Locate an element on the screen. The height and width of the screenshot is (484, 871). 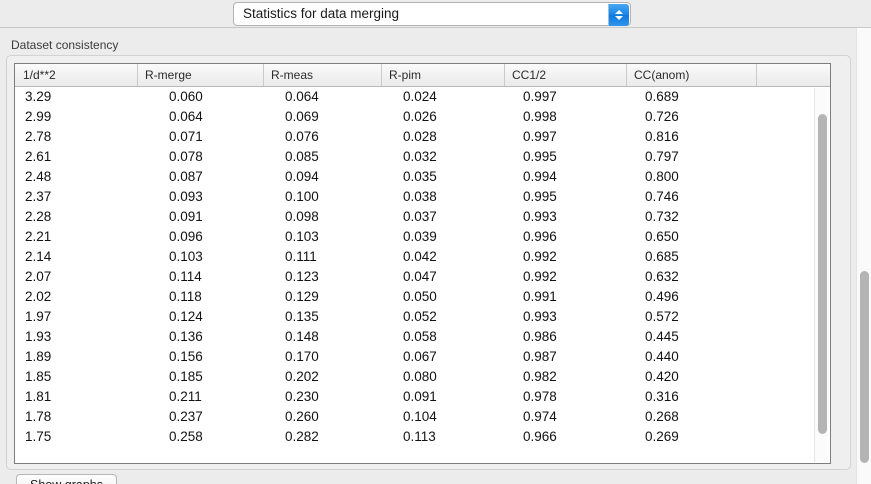
table-cell: 0.269 is located at coordinates (662, 436).